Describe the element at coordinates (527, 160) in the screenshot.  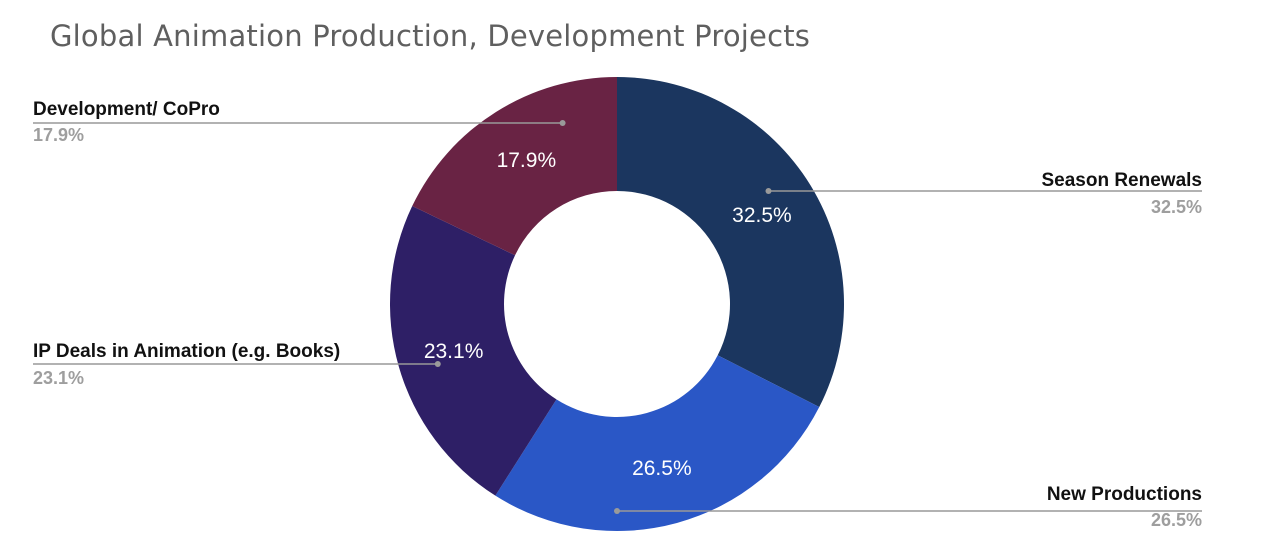
I see `slice-label-development-copro: 17.9%` at that location.